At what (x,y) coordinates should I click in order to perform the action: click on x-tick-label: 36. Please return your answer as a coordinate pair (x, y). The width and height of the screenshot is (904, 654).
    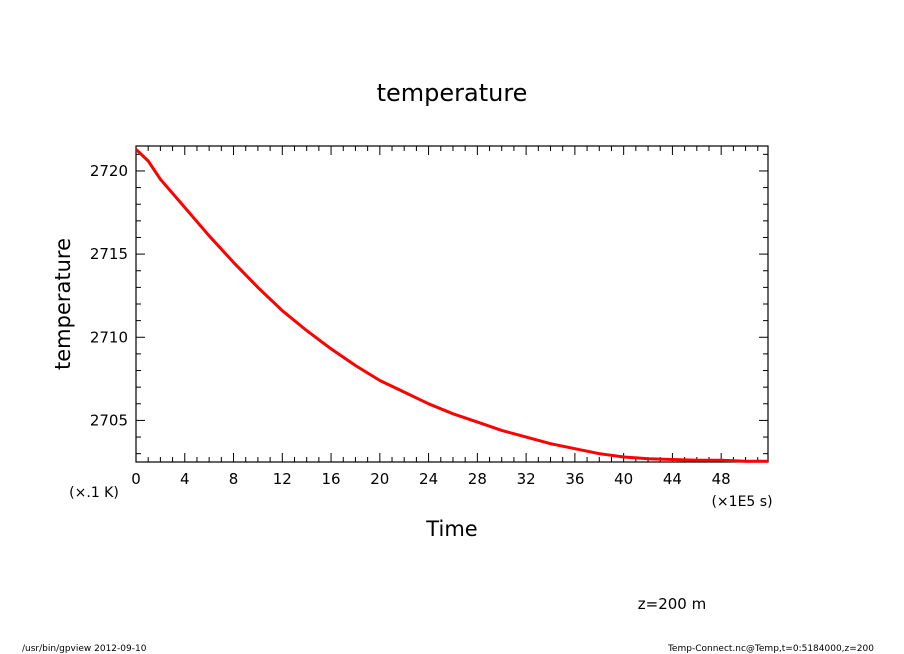
    Looking at the image, I should click on (574, 479).